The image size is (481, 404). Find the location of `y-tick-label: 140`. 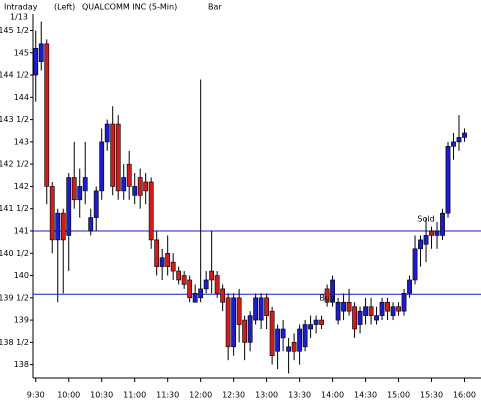

y-tick-label: 140 is located at coordinates (21, 275).